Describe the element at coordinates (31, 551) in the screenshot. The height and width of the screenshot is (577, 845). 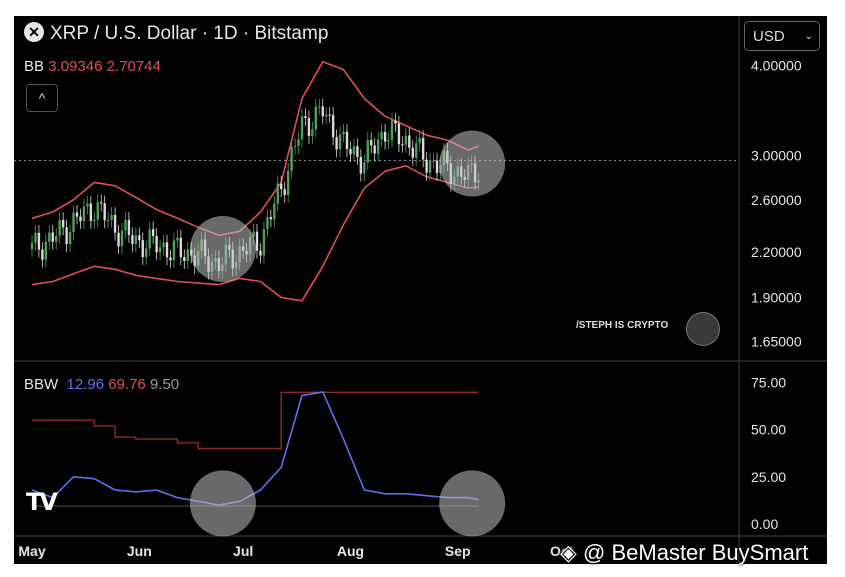
I see `time-tick-label: May` at that location.